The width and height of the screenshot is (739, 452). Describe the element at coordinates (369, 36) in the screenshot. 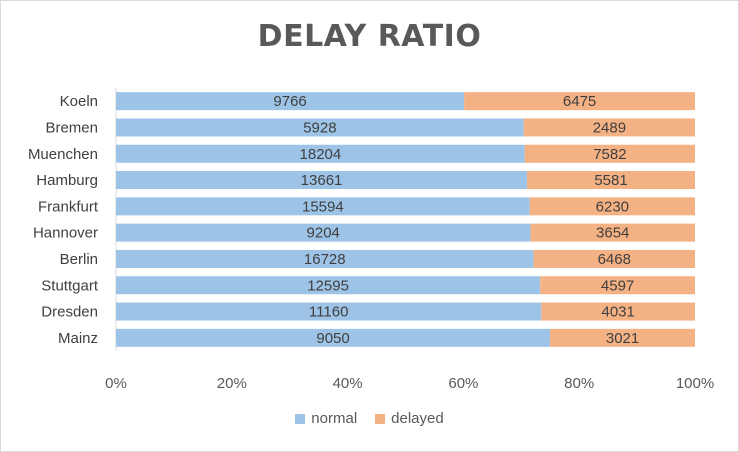

I see `chart-title: DELAY RATIO` at that location.